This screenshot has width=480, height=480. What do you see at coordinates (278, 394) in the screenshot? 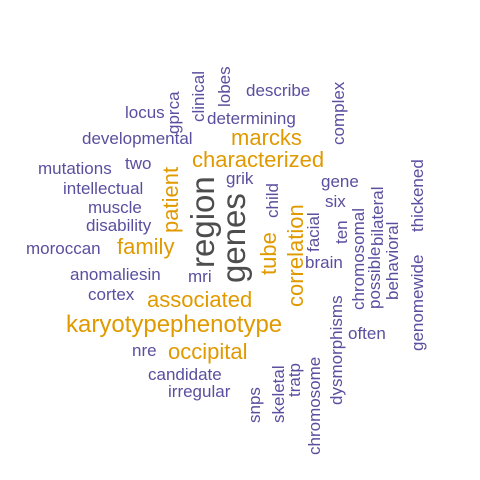
I see `word-skeletal: skeletal` at bounding box center [278, 394].